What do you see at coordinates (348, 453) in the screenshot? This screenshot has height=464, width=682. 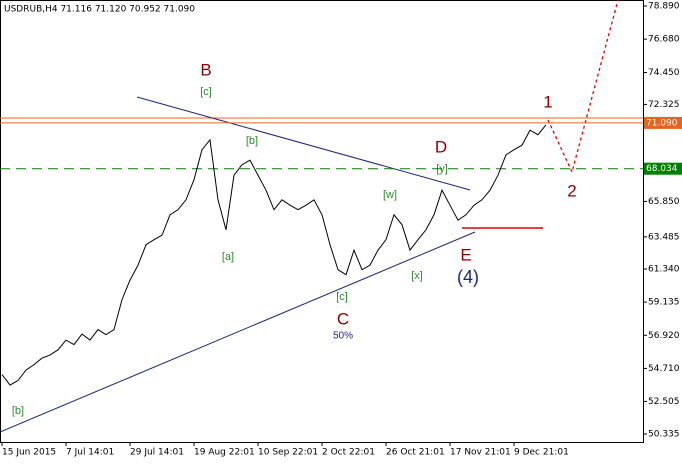 I see `x-tick-label: 2 Oct 22:01` at bounding box center [348, 453].